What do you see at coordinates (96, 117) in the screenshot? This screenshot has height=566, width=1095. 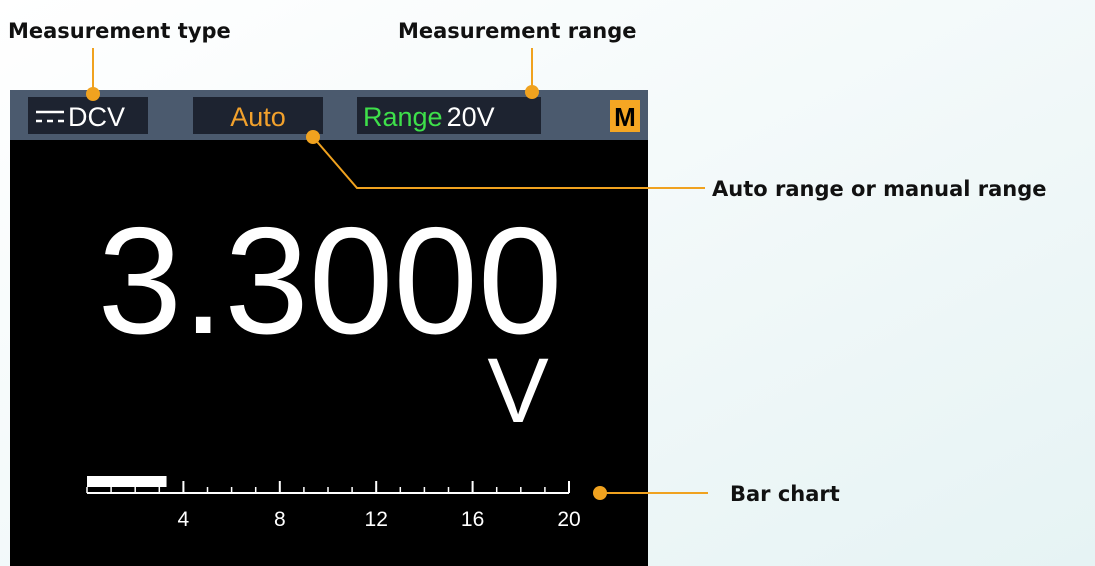 I see `measurement-type: DCV` at bounding box center [96, 117].